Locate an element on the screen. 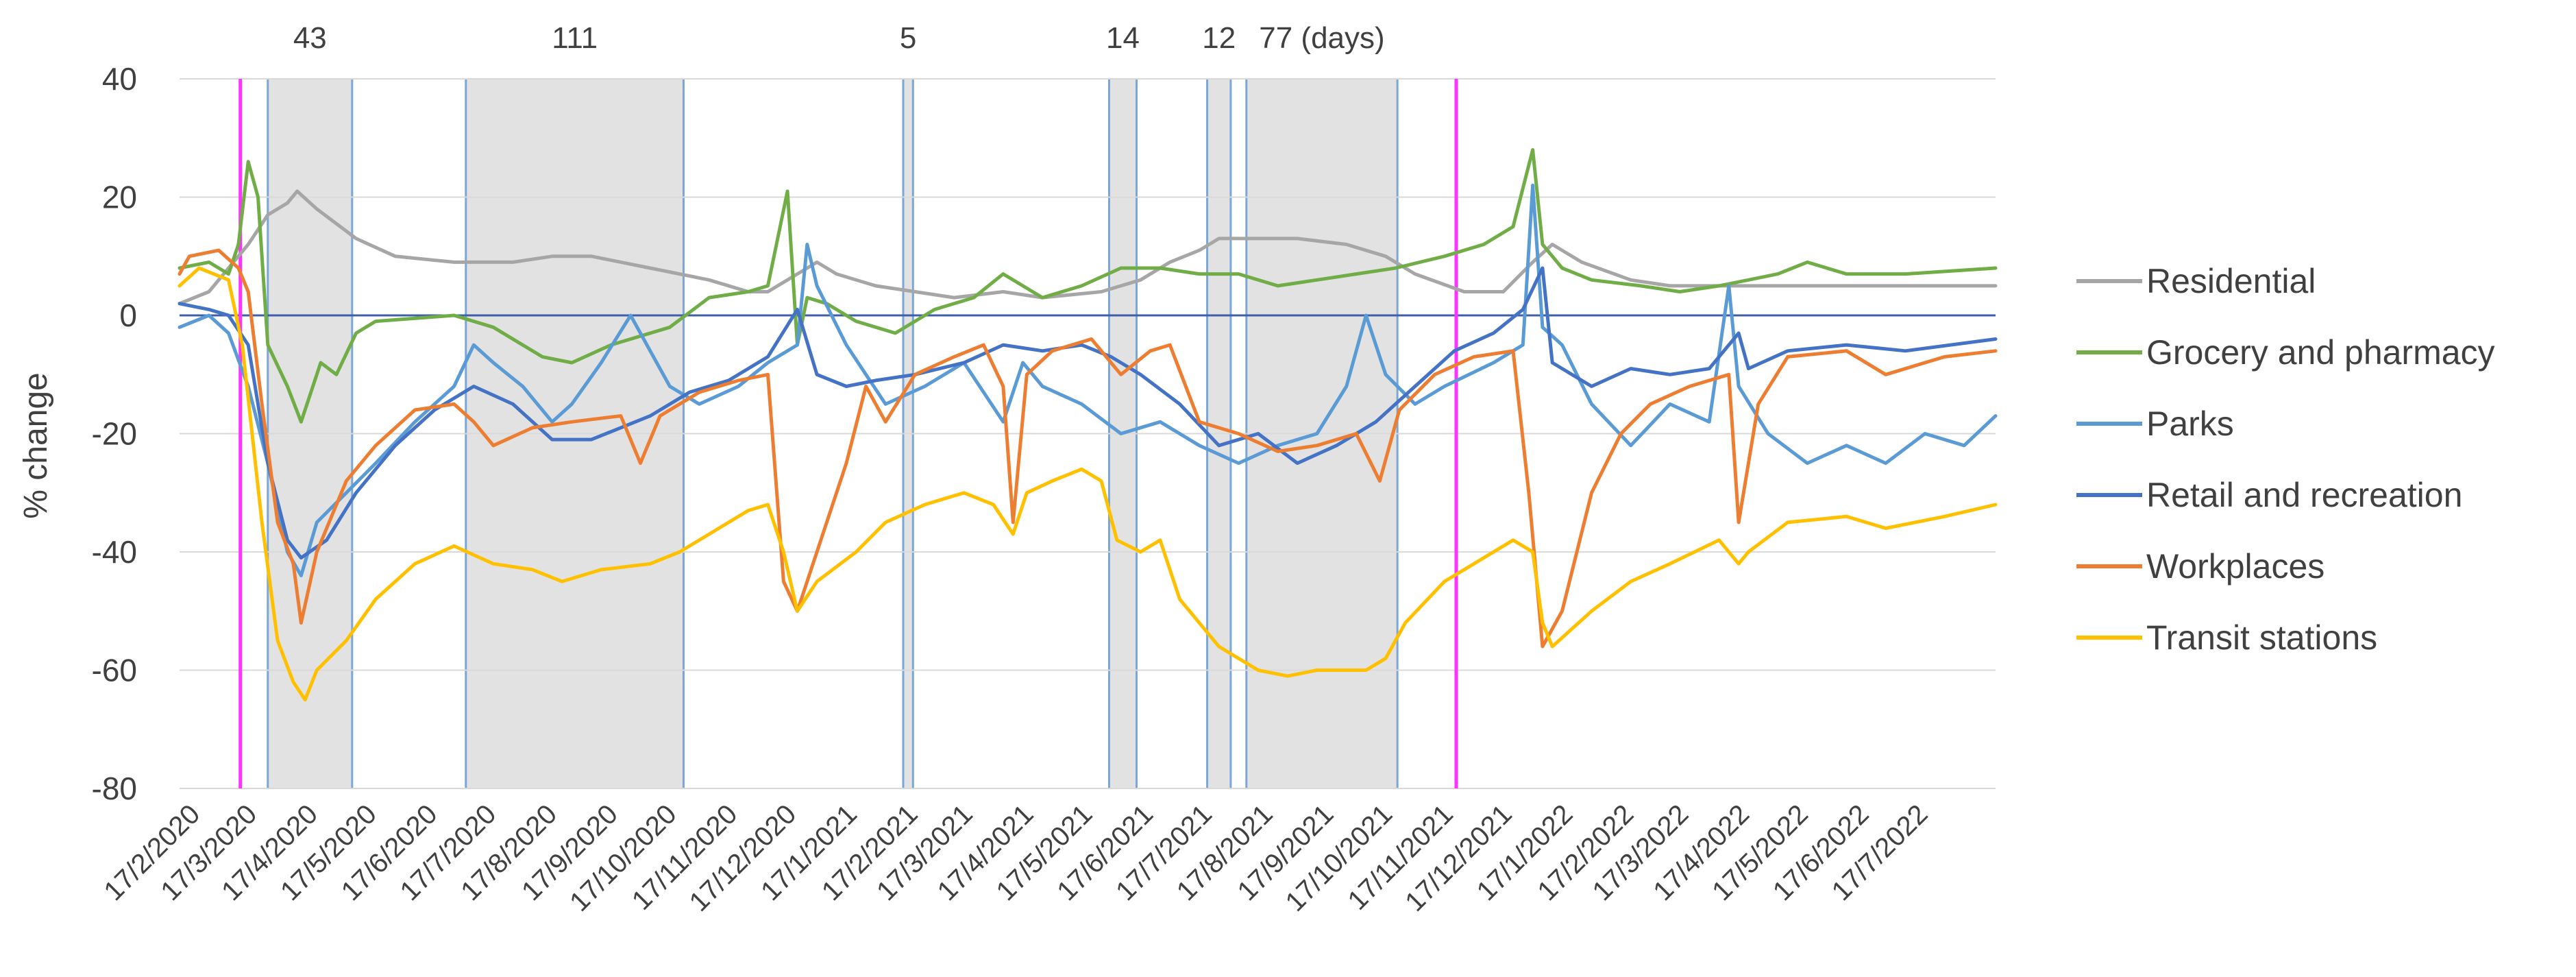  shaded-period-labels: 43 111 5 14 12 77 (days) is located at coordinates (839, 38).